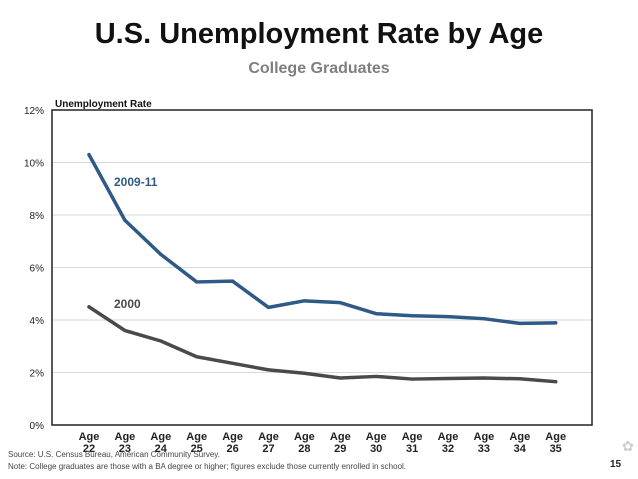 The width and height of the screenshot is (638, 479). I want to click on x-tick-label: Age 28, so click(304, 443).